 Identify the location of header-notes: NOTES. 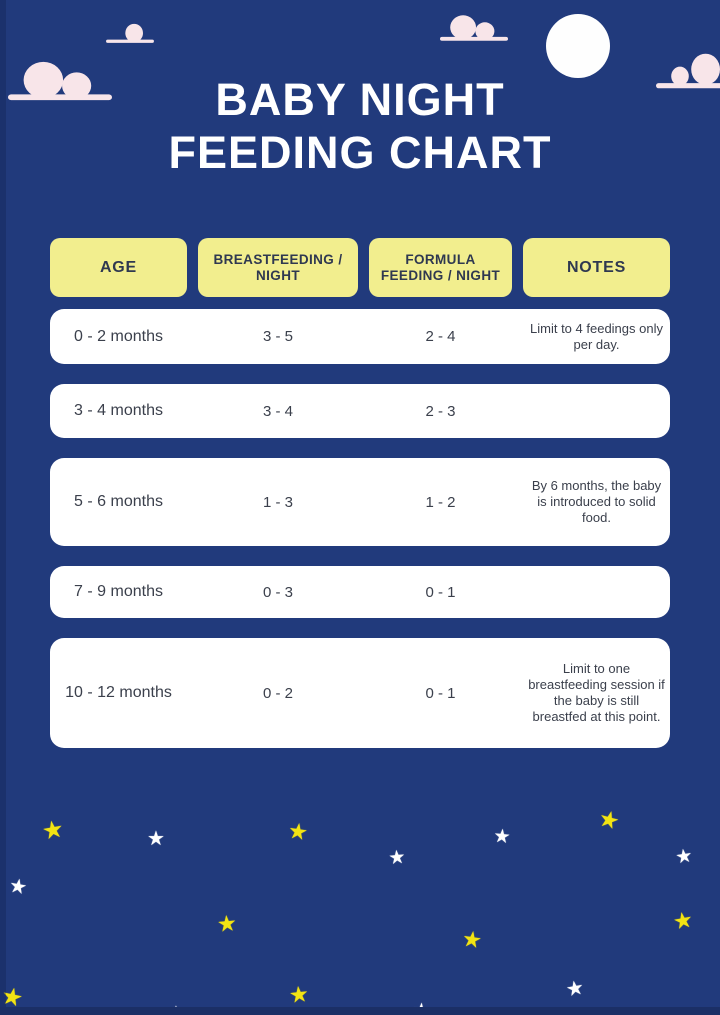
(596, 267).